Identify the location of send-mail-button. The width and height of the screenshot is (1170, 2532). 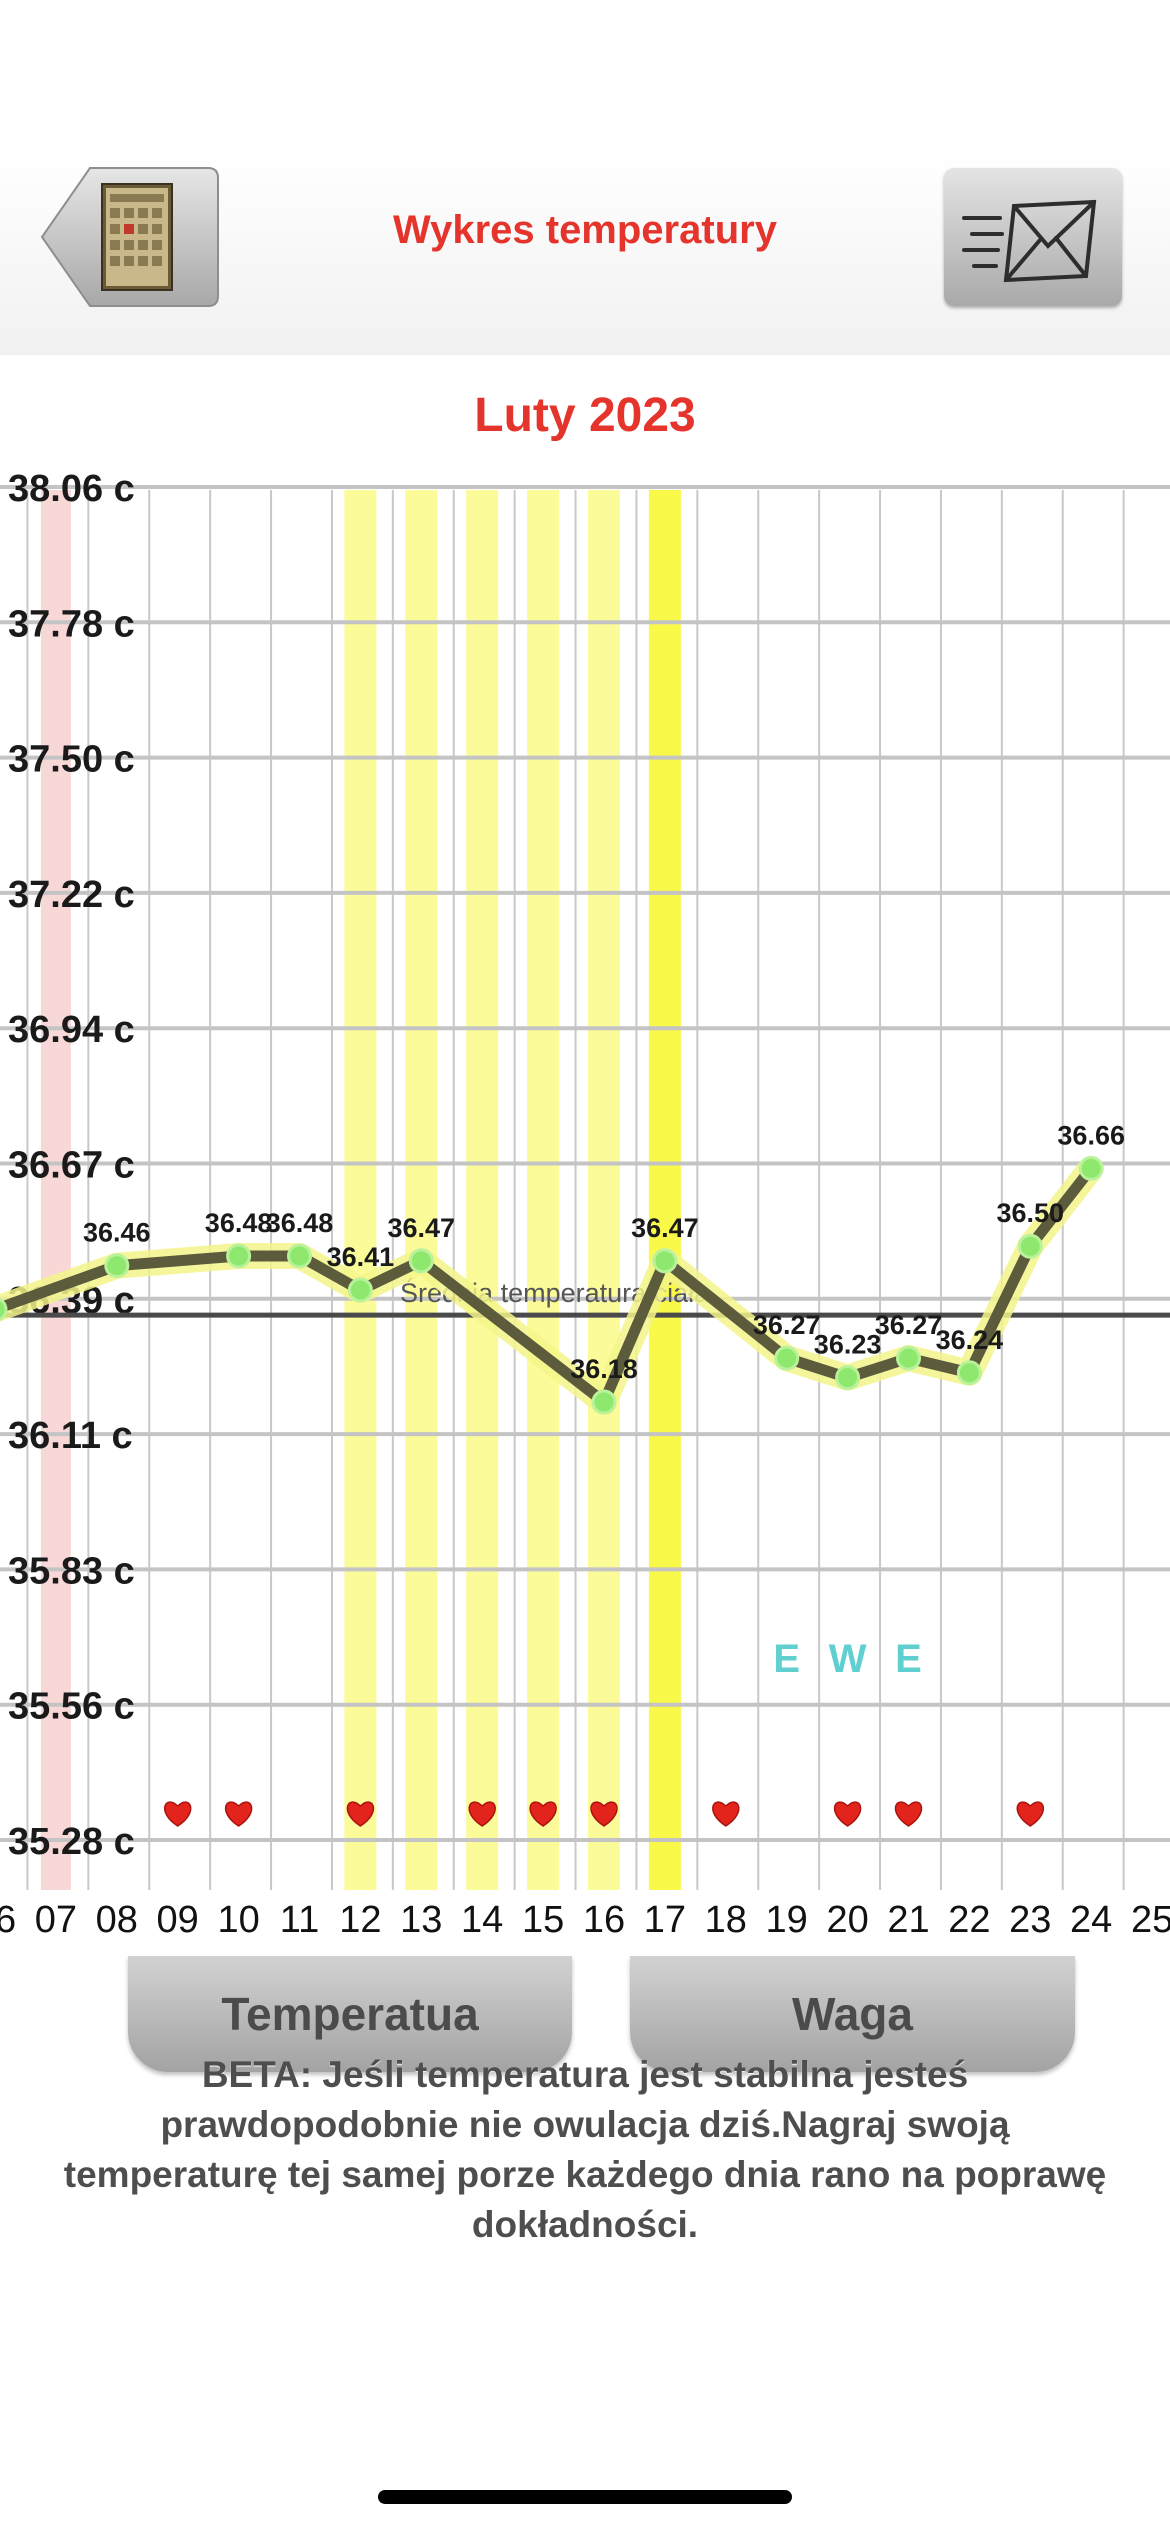
(1033, 237).